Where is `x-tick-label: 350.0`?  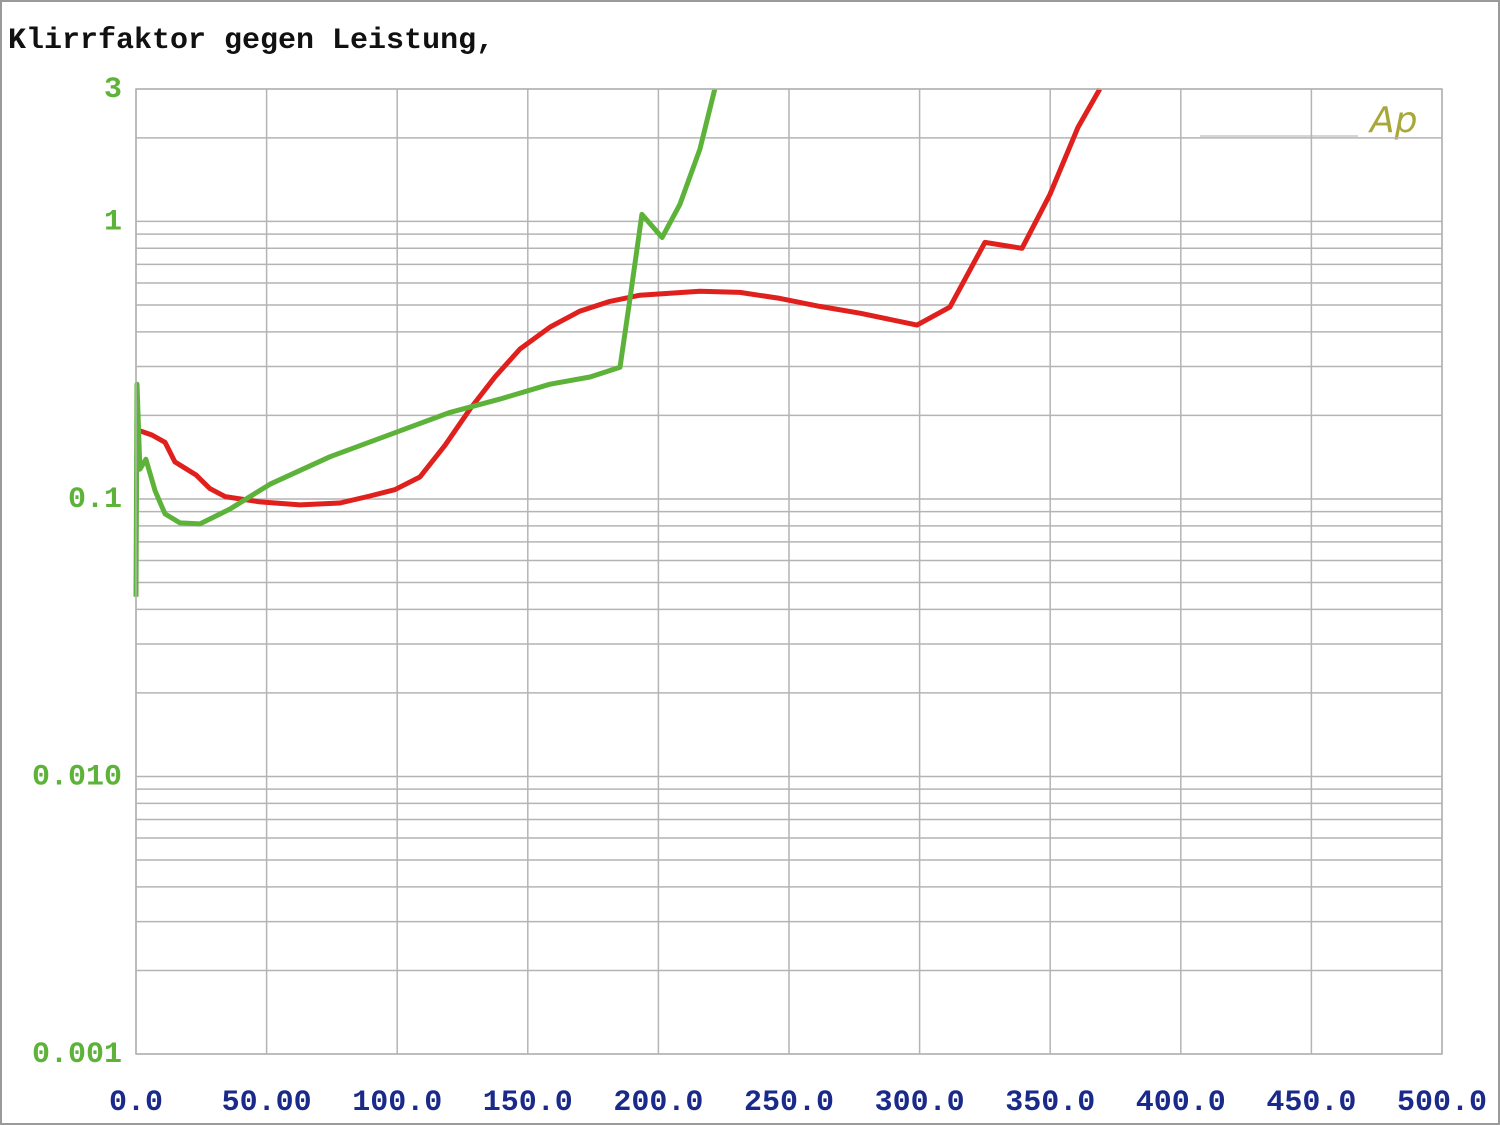 x-tick-label: 350.0 is located at coordinates (1050, 1103).